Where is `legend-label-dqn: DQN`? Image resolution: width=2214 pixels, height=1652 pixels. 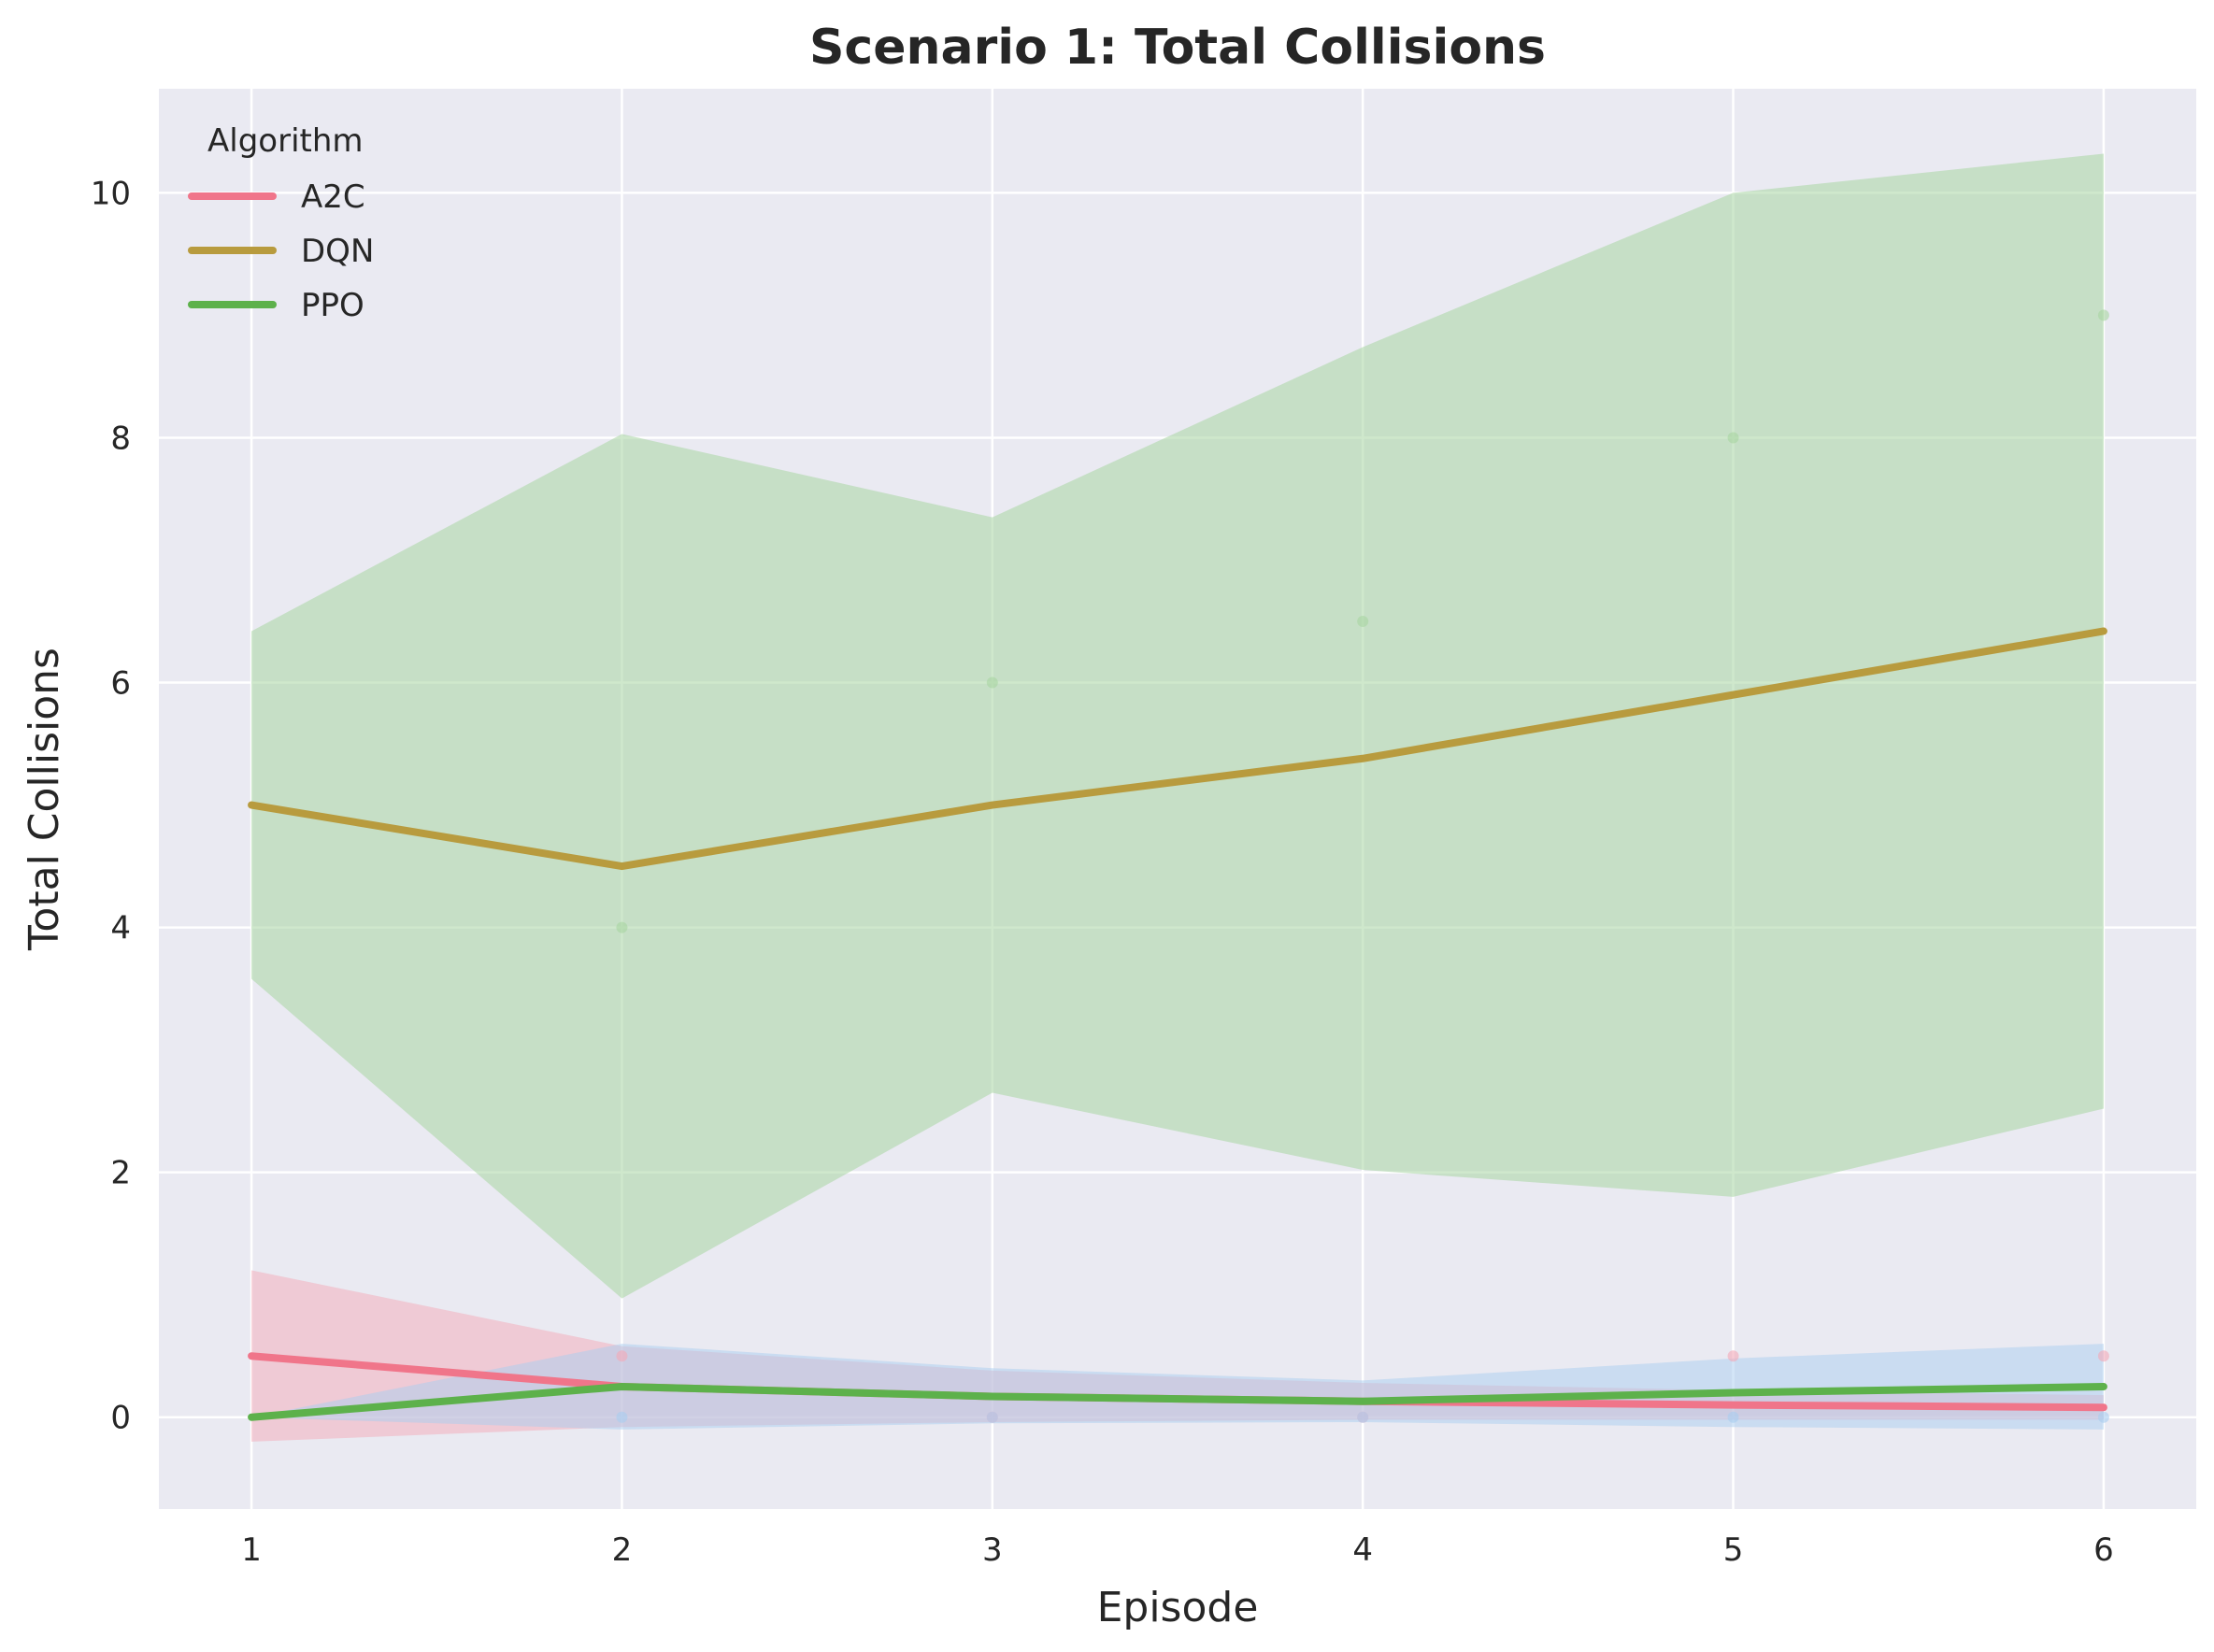 legend-label-dqn: DQN is located at coordinates (337, 251).